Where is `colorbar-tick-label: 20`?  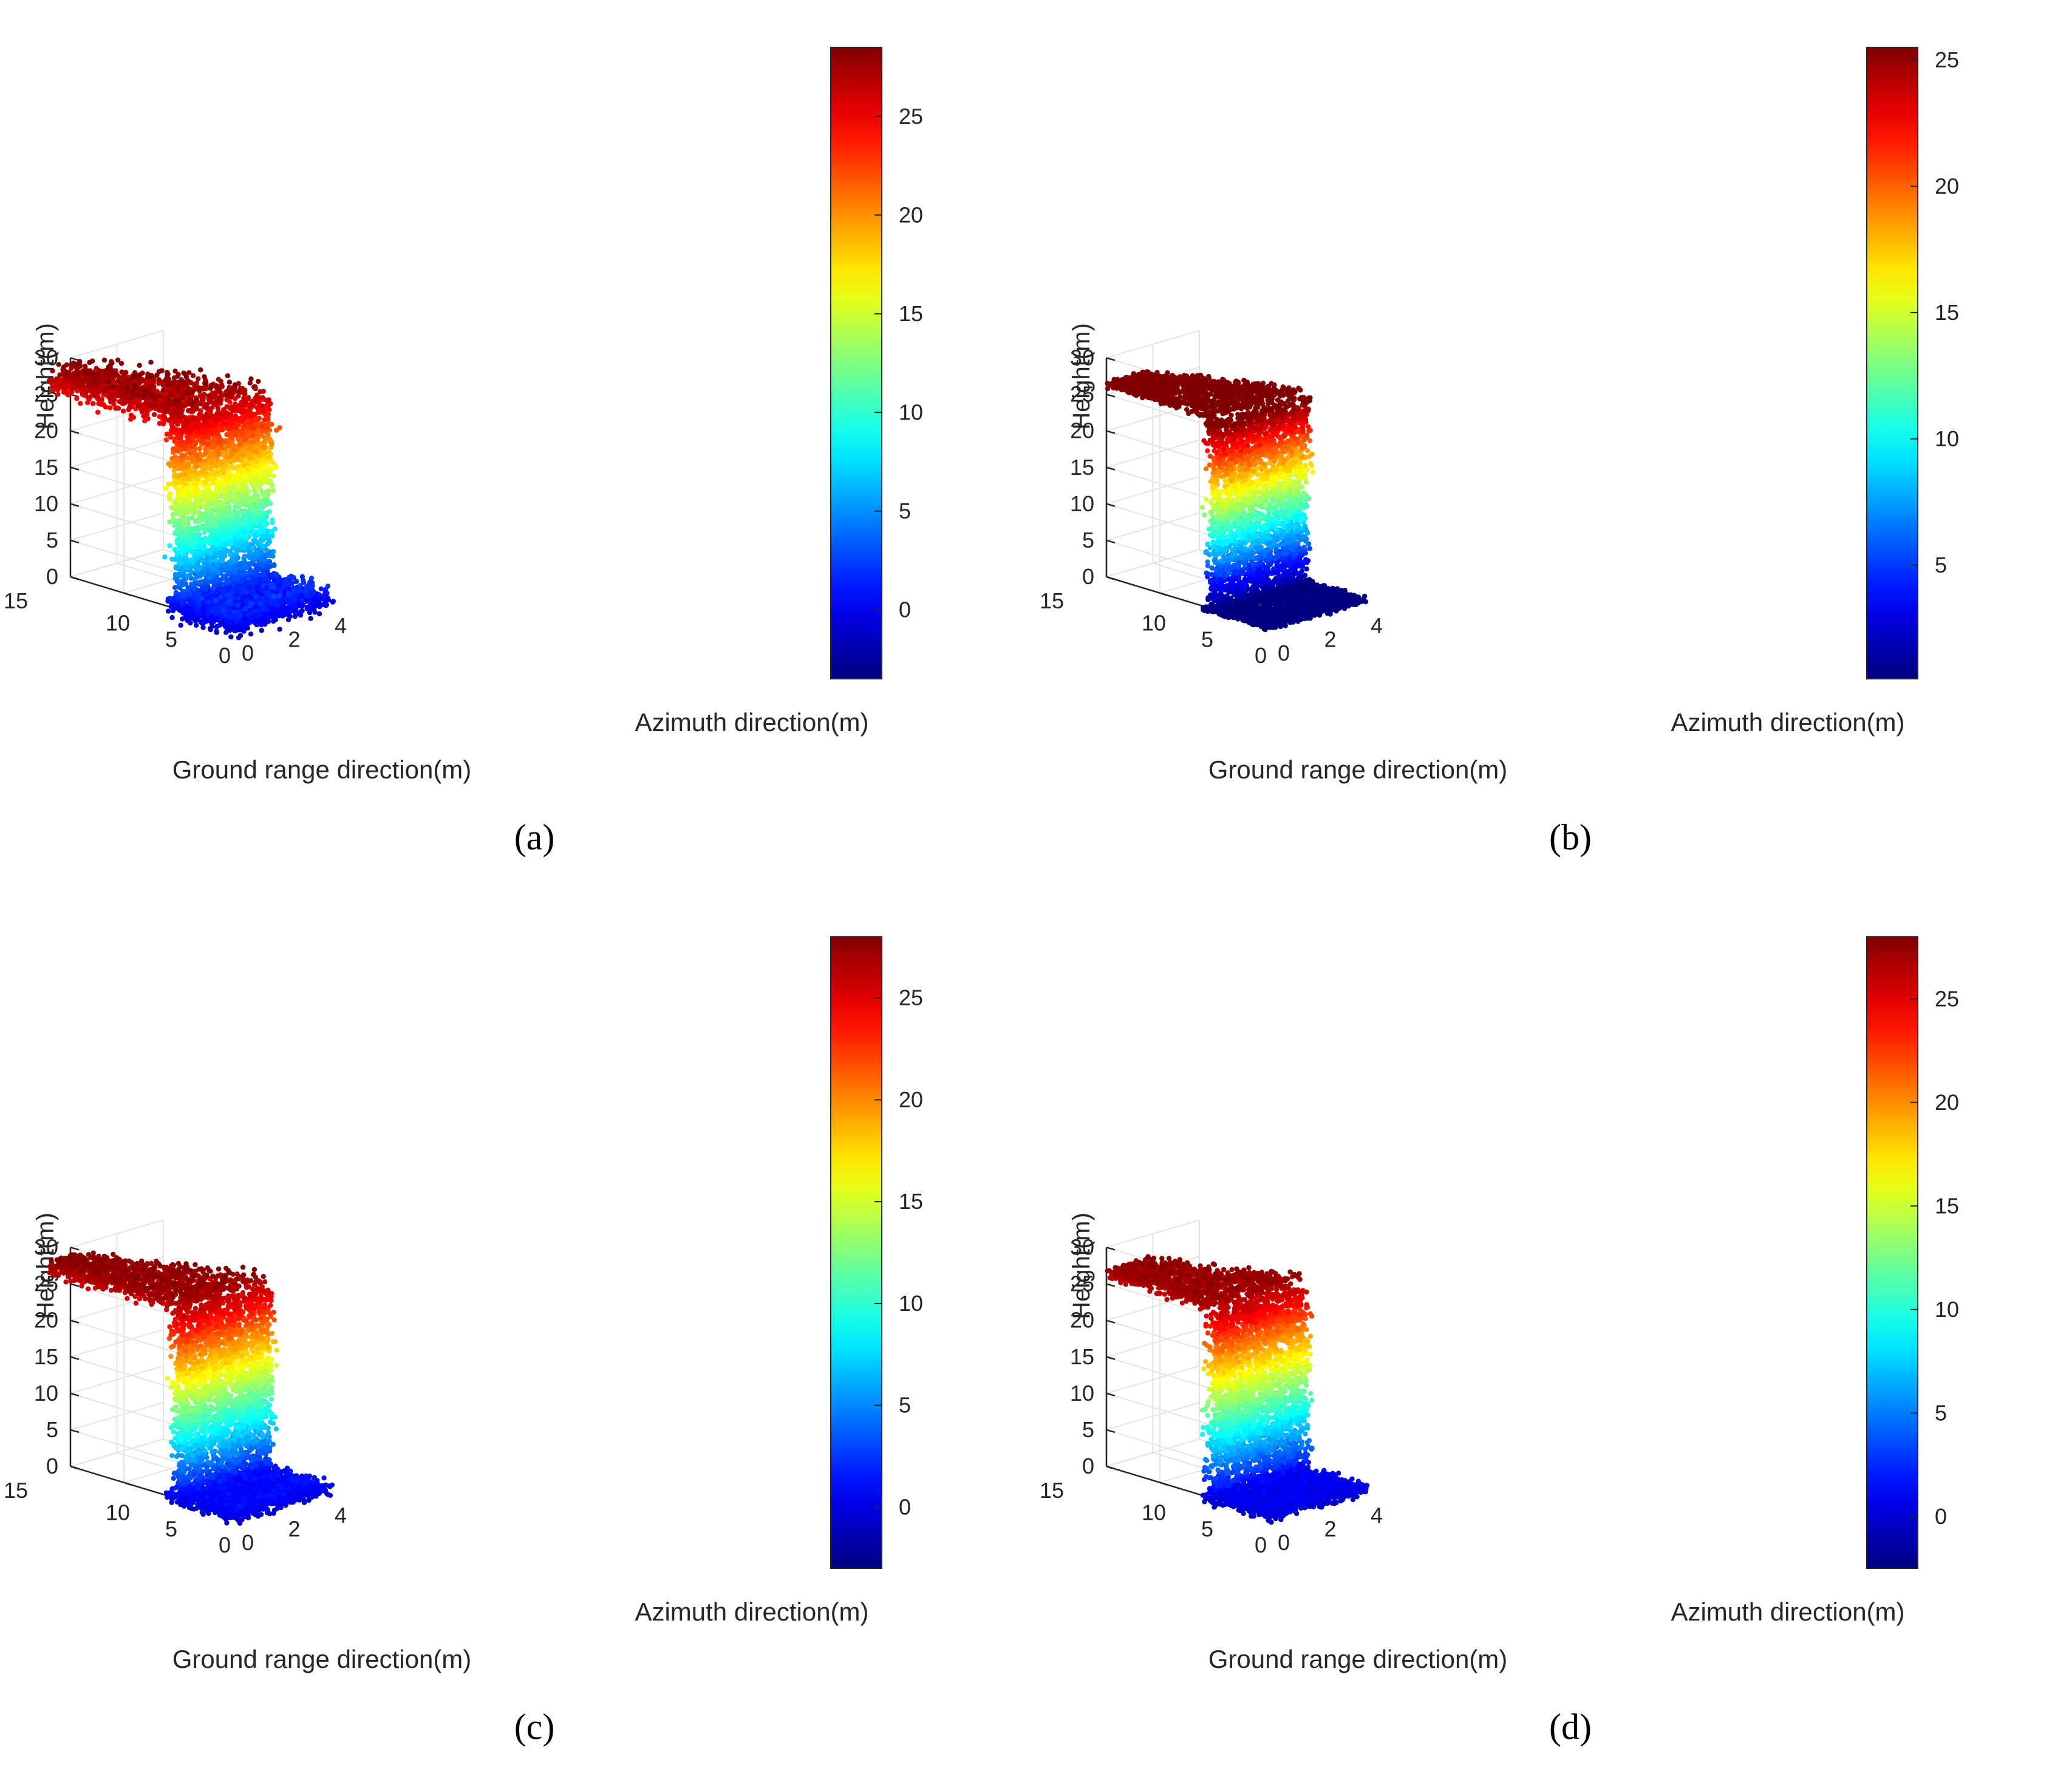 colorbar-tick-label: 20 is located at coordinates (911, 214).